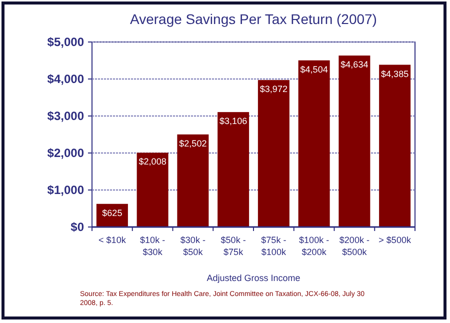  Describe the element at coordinates (65, 116) in the screenshot. I see `y-tick-label: $3,000` at that location.